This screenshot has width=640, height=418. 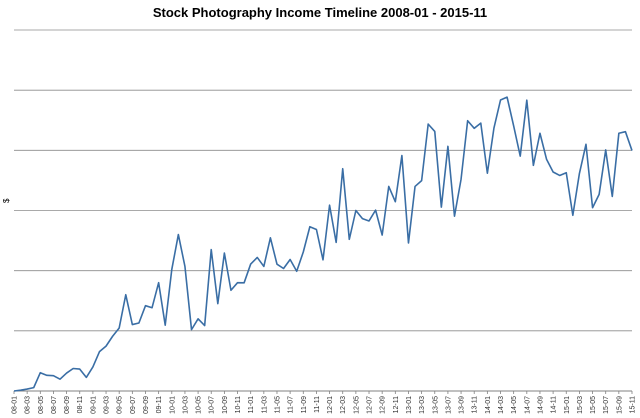 What do you see at coordinates (462, 405) in the screenshot?
I see `x-tick-label: 13-09` at bounding box center [462, 405].